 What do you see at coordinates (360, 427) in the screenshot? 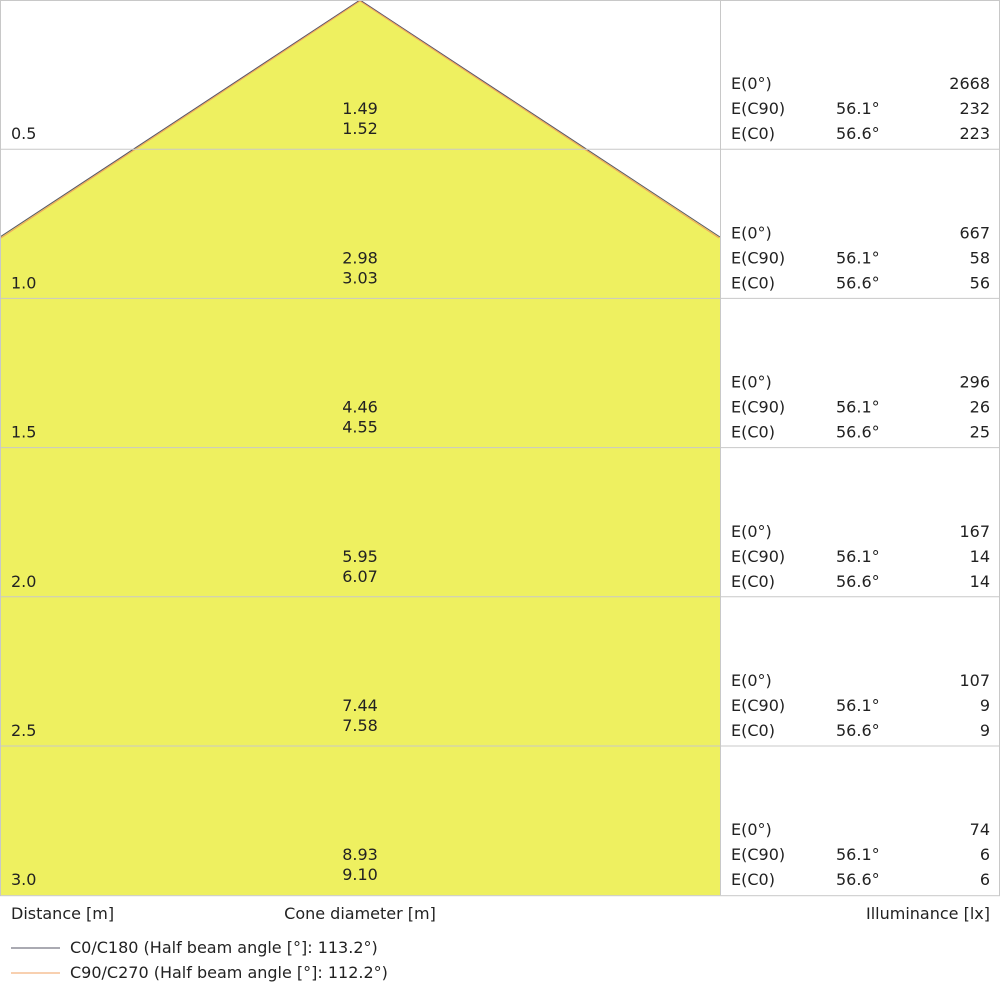
I see `cone-diameter-c90: 4.55` at bounding box center [360, 427].